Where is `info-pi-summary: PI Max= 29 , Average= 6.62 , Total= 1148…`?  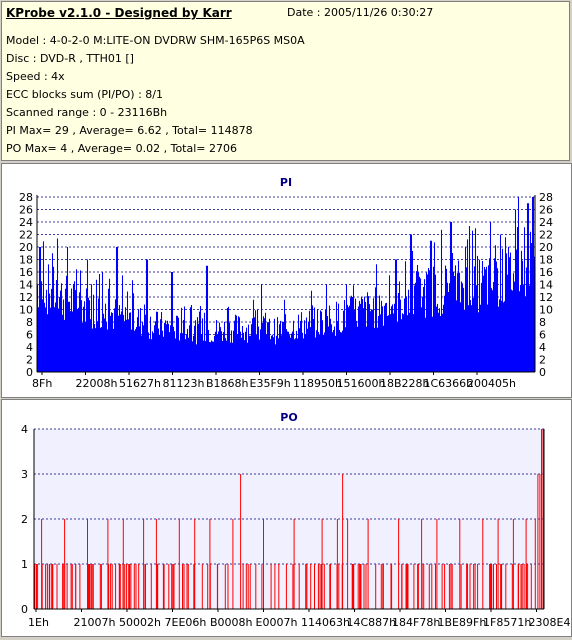 info-pi-summary: PI Max= 29 , Average= 6.62 , Total= 1148… is located at coordinates (129, 130).